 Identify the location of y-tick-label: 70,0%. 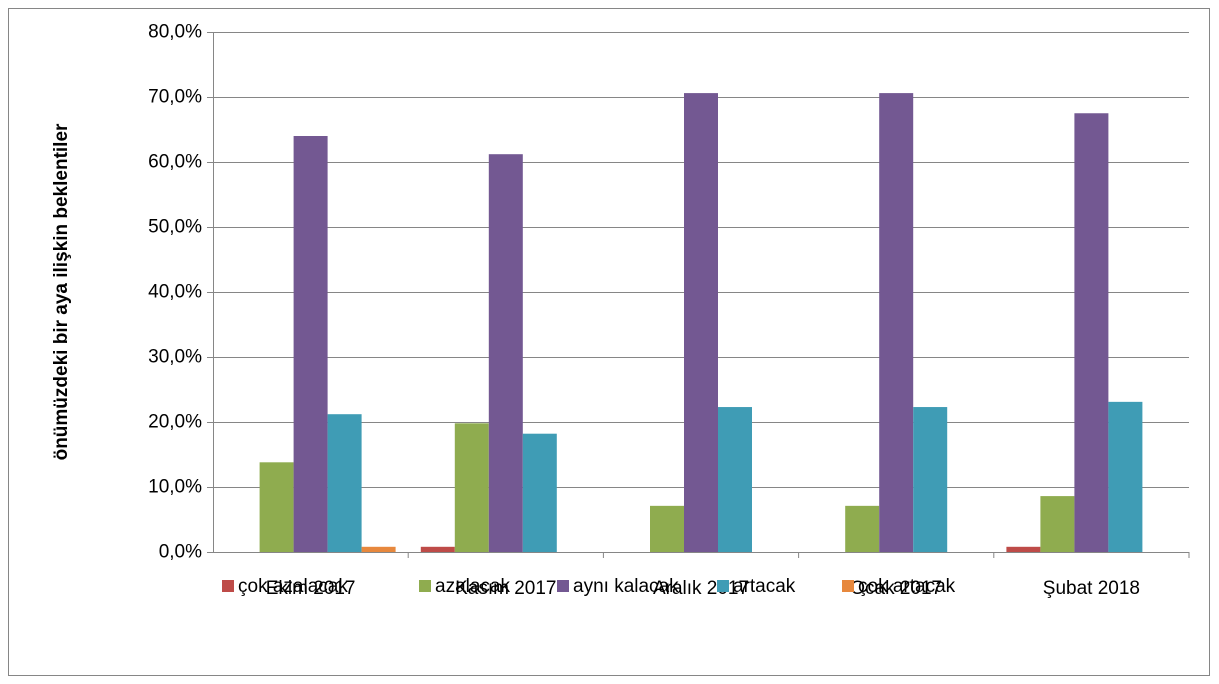
(175, 97).